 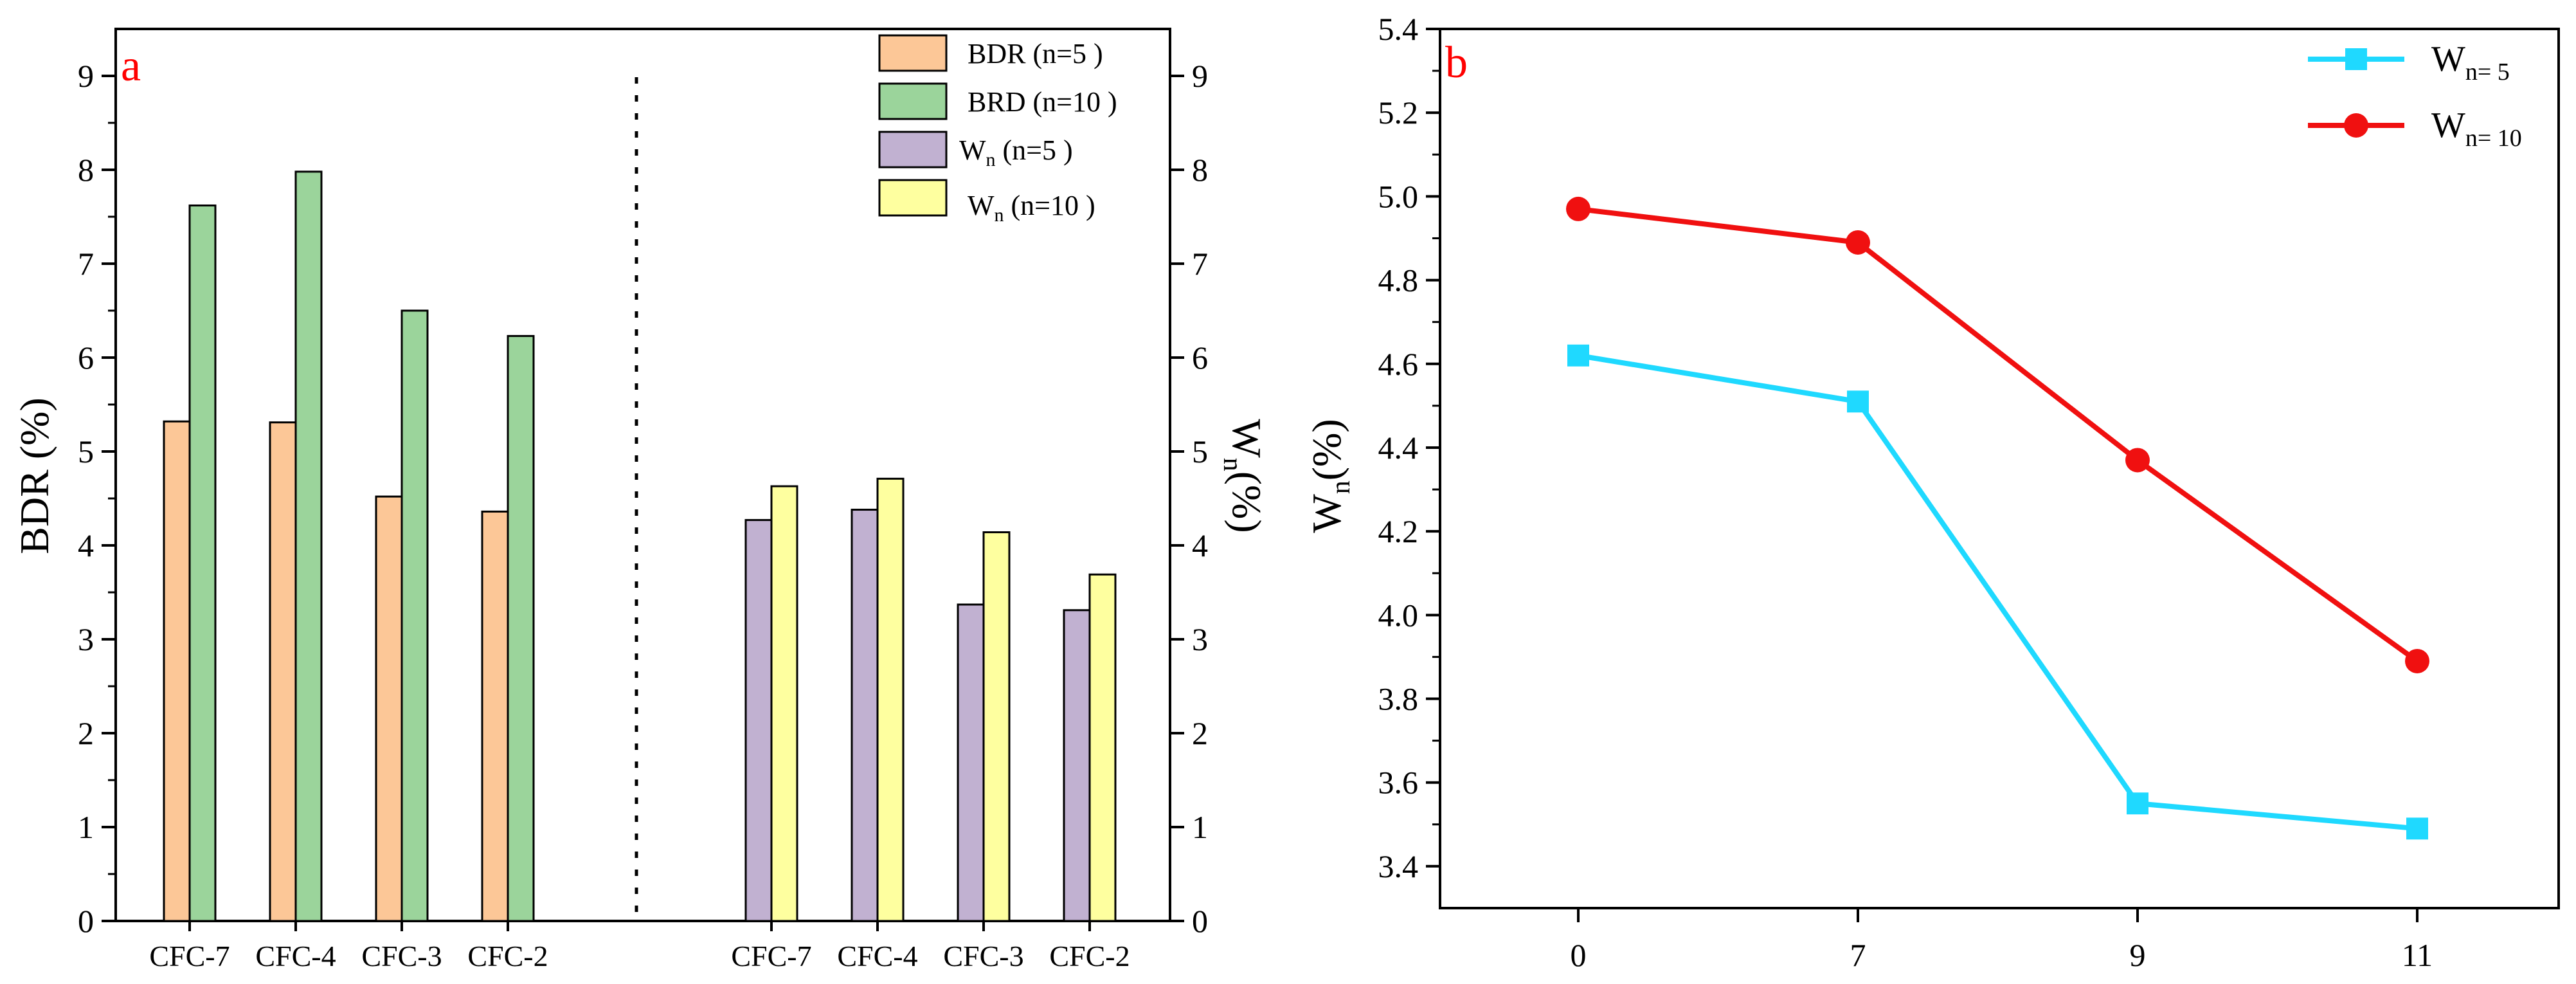 I want to click on legend-wn-n10-main: W, so click(x=981, y=206).